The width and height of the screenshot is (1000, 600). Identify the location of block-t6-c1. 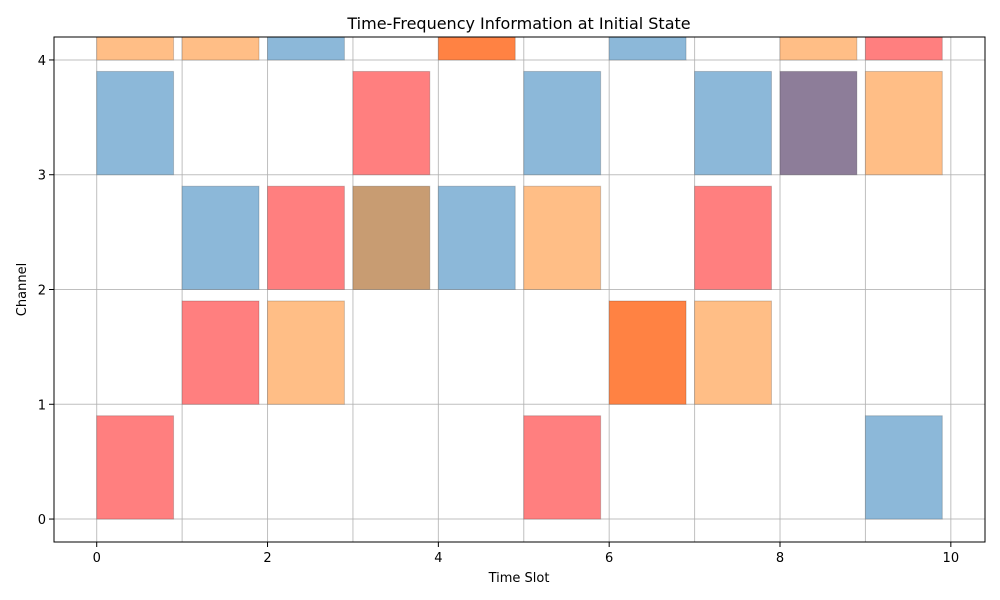
(647, 352).